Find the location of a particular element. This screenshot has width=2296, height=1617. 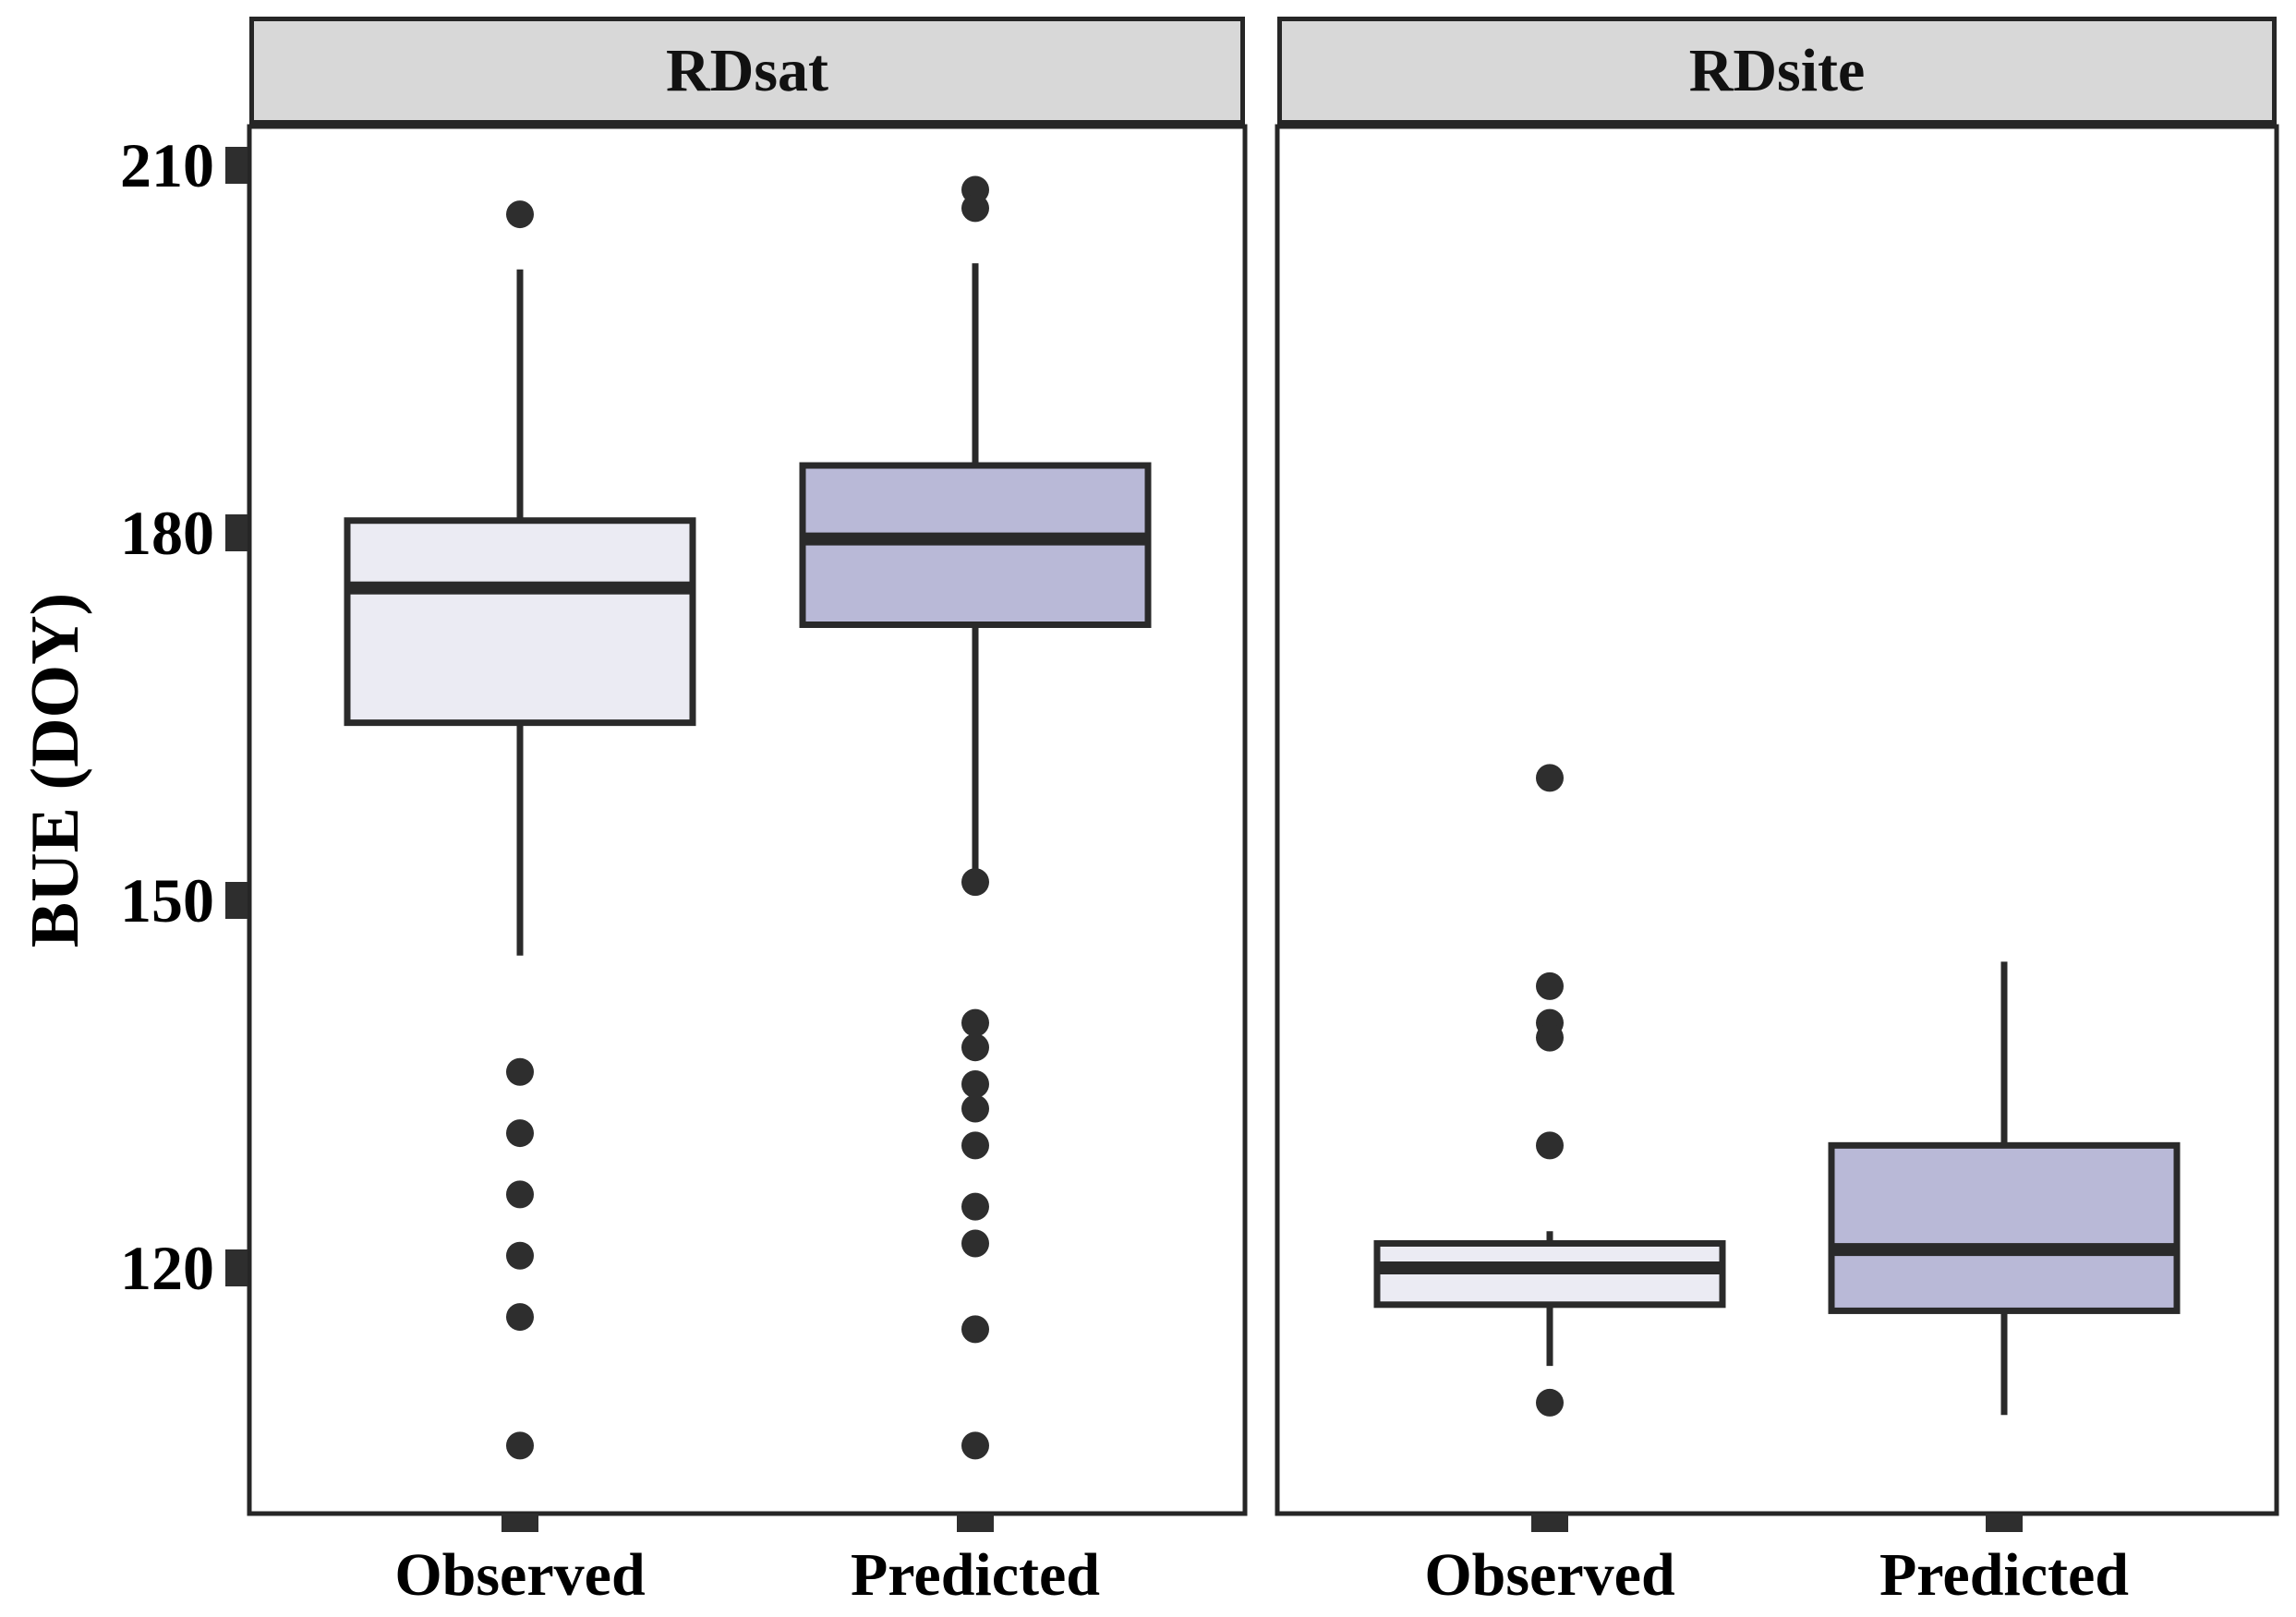

y-tick-label-210: 210 is located at coordinates (167, 165).